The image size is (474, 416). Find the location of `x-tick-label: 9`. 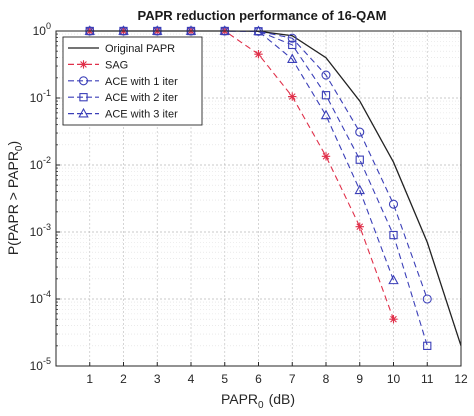

x-tick-label: 9 is located at coordinates (359, 379).